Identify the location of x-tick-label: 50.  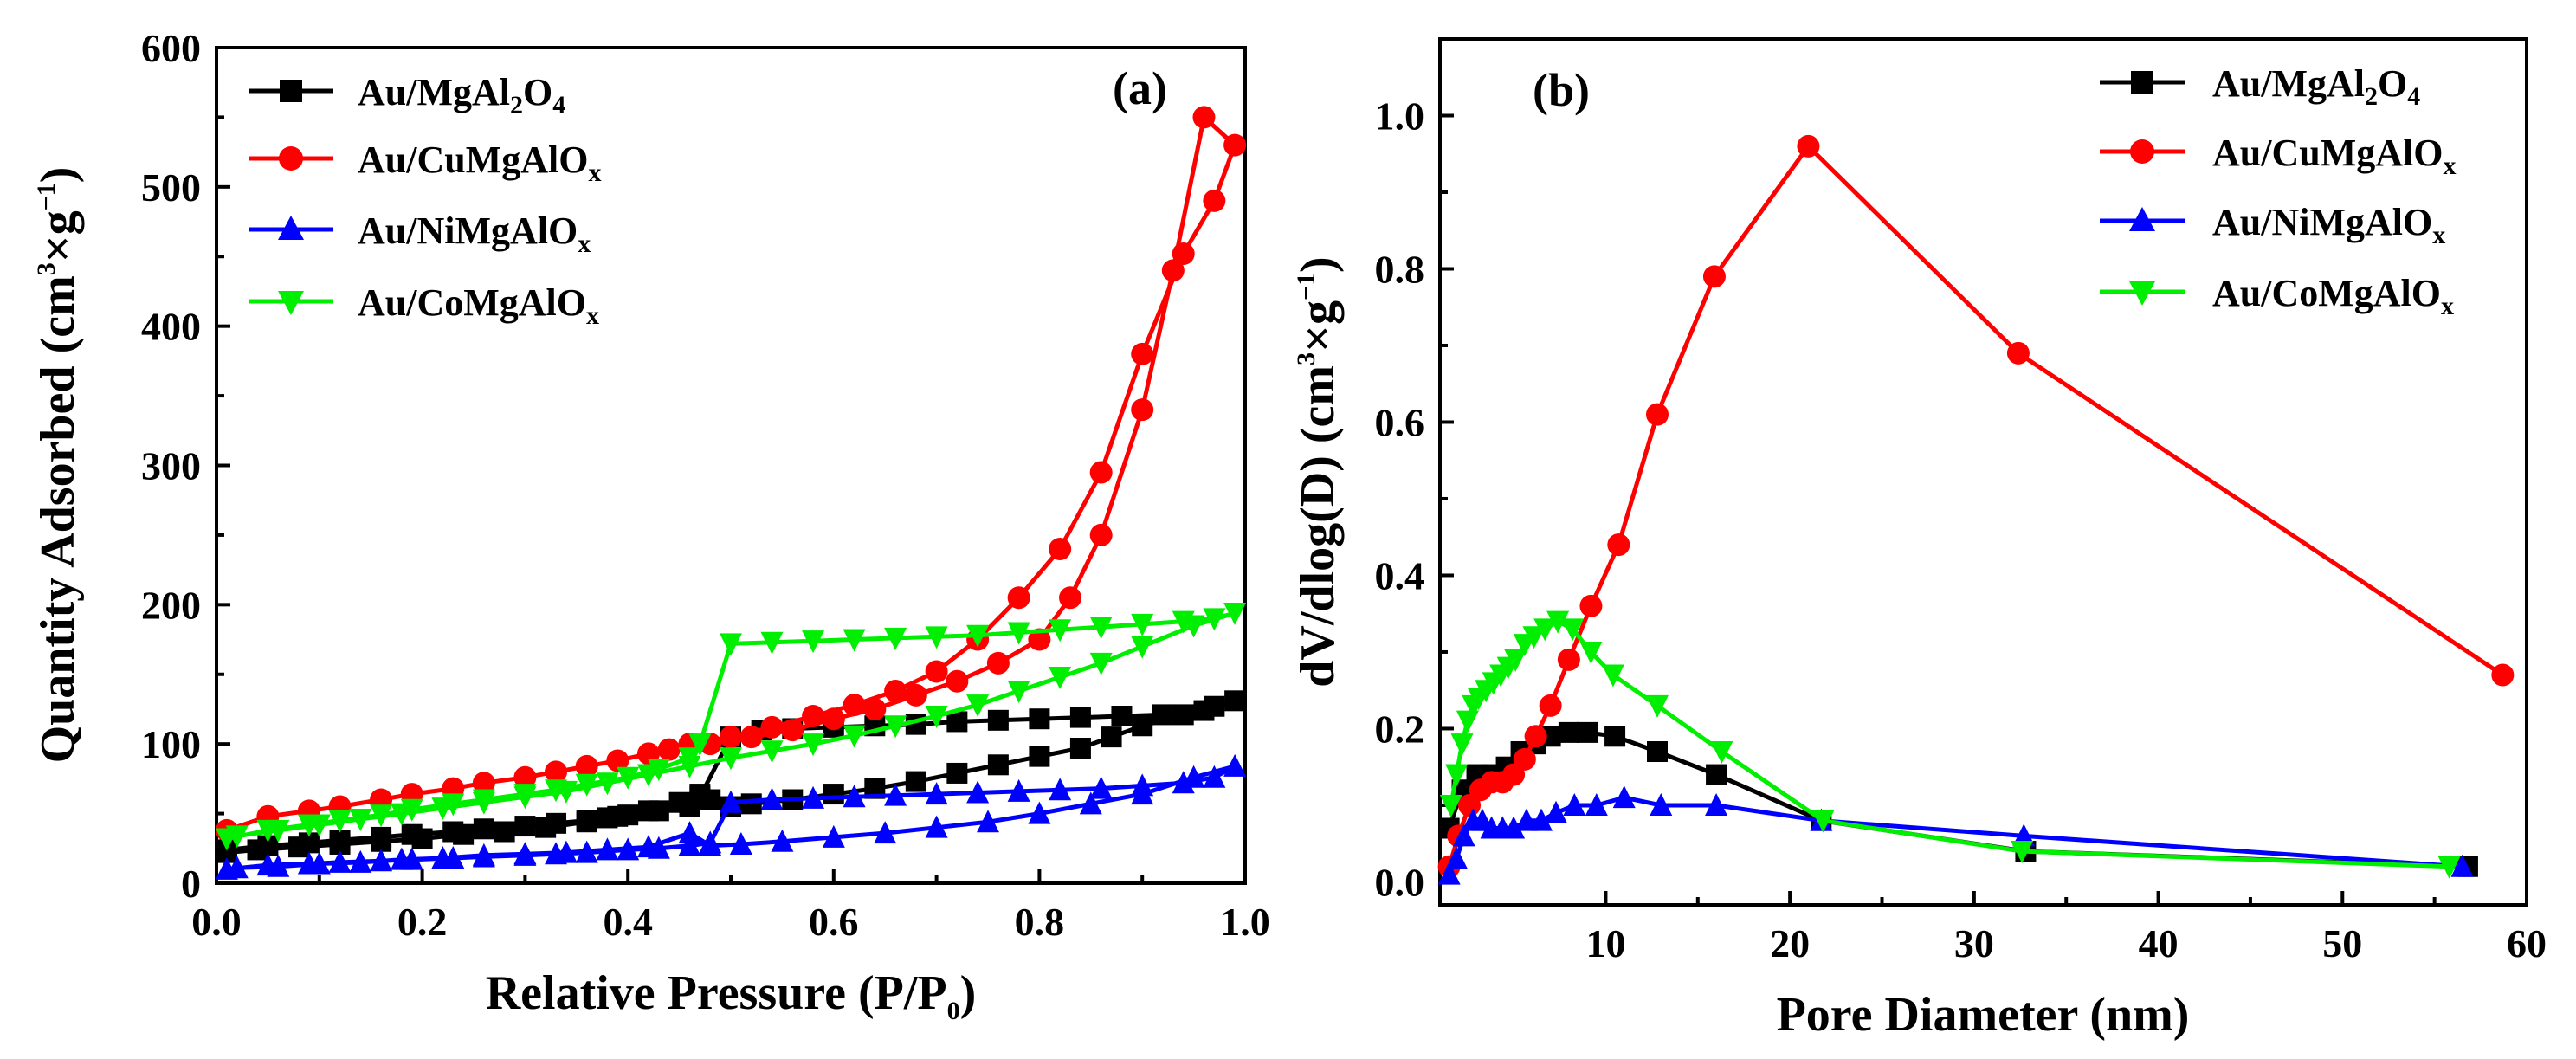
(2342, 943).